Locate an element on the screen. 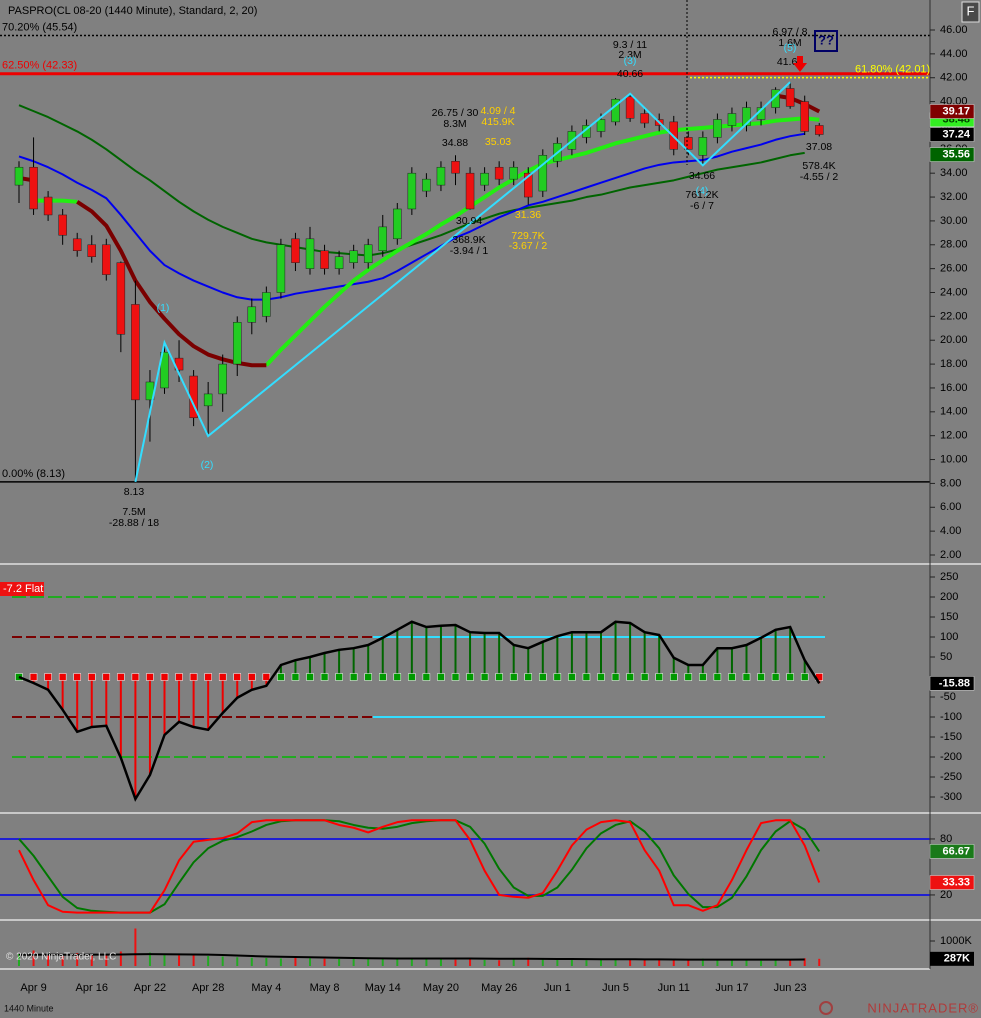 Image resolution: width=981 pixels, height=1018 pixels. y-tick-label: -250 is located at coordinates (951, 777).